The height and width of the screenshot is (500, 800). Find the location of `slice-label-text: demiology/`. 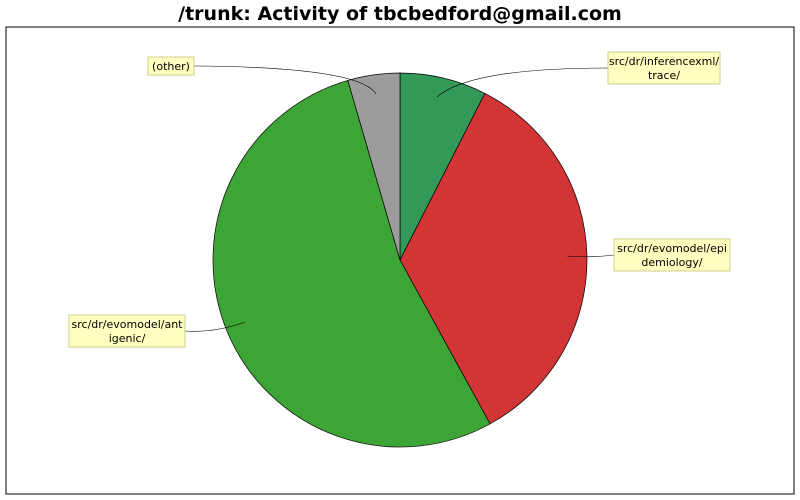

slice-label-text: demiology/ is located at coordinates (672, 262).